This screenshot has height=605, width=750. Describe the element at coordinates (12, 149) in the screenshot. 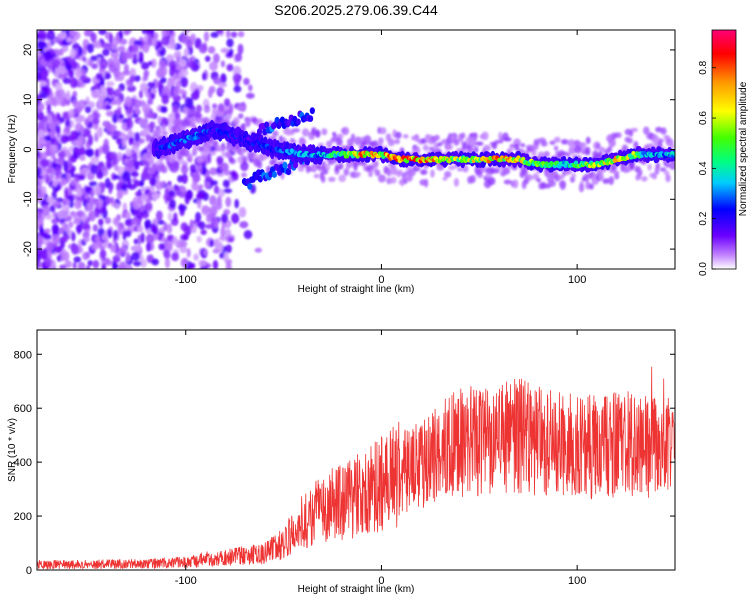

I see `spectrogram-y-axis-label: Frequency (Hz)` at that location.